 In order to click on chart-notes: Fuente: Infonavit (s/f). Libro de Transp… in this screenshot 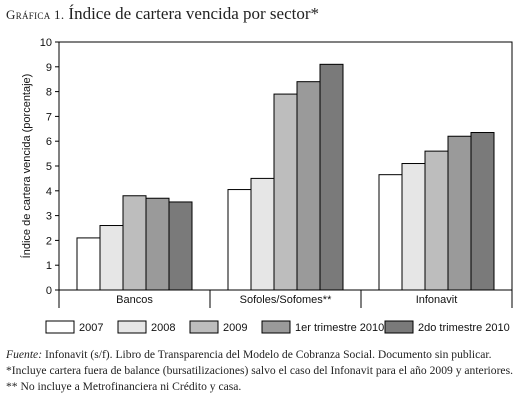, I will do `click(265, 371)`.